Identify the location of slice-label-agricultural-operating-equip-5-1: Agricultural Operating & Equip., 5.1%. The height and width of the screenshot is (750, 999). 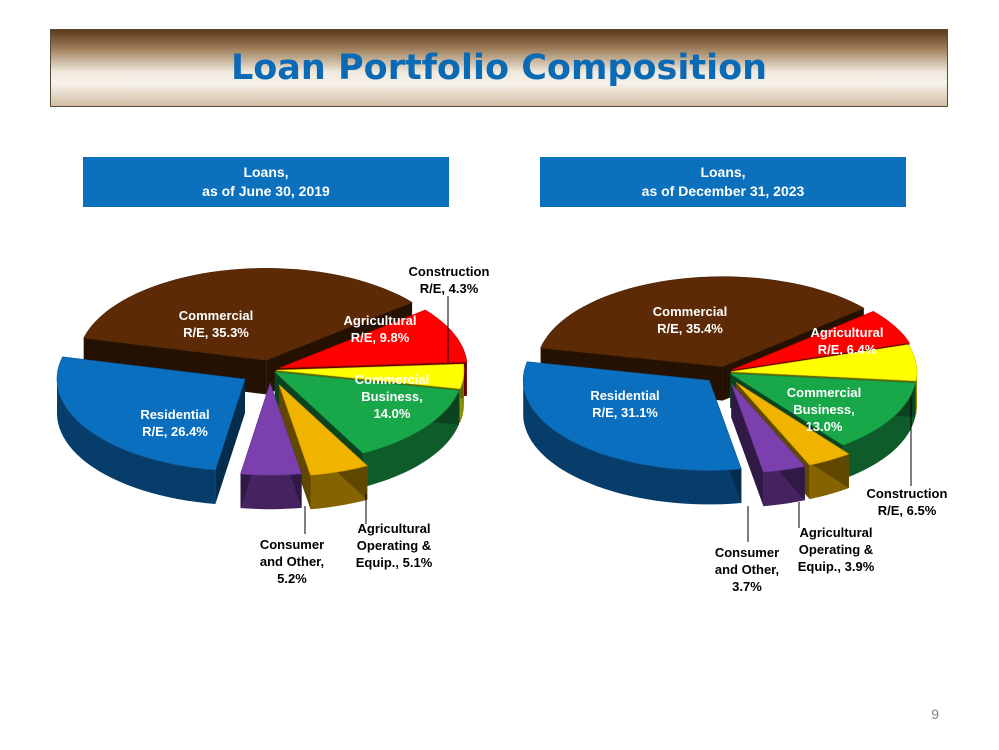
(394, 545).